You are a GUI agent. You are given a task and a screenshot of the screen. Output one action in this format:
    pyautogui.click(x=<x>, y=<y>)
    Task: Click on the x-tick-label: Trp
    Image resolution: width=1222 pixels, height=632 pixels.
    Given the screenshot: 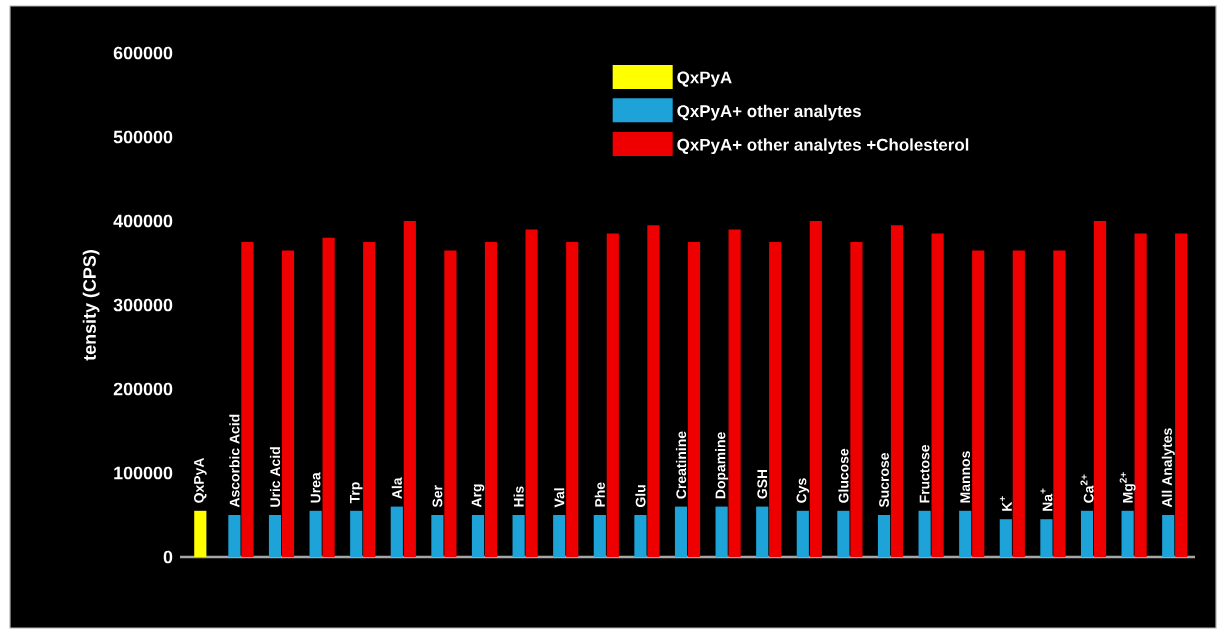 What is the action you would take?
    pyautogui.click(x=356, y=493)
    